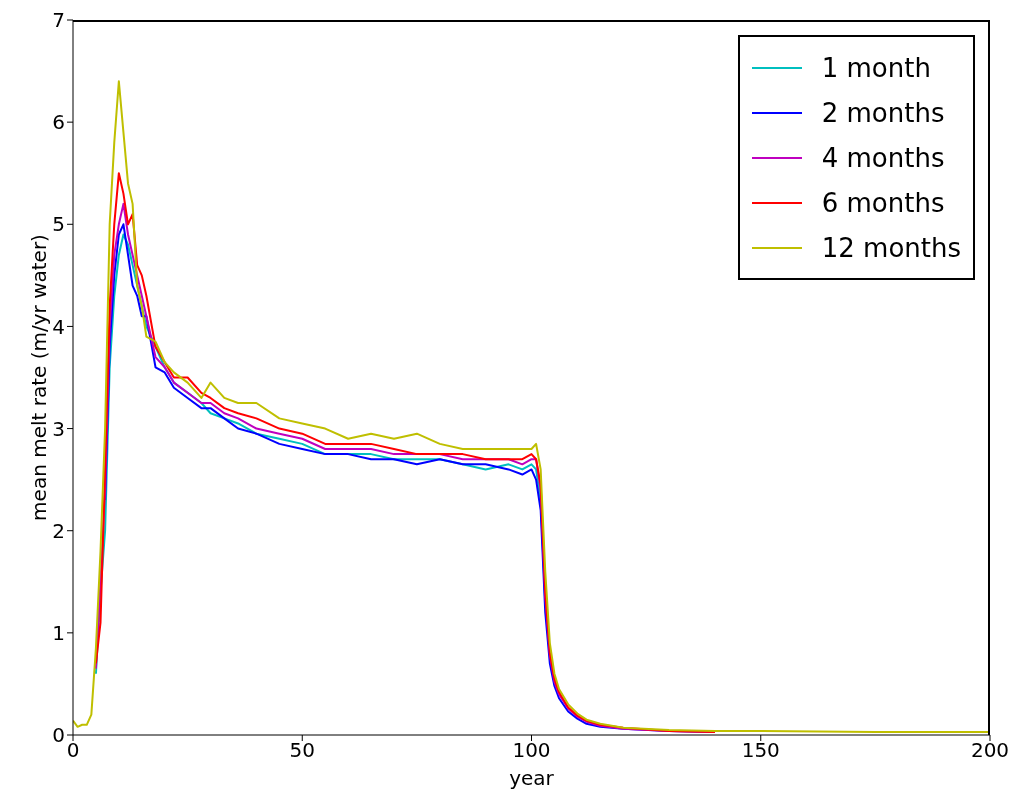 This screenshot has height=808, width=1025. Describe the element at coordinates (58, 326) in the screenshot. I see `y-tick-label: 4` at that location.